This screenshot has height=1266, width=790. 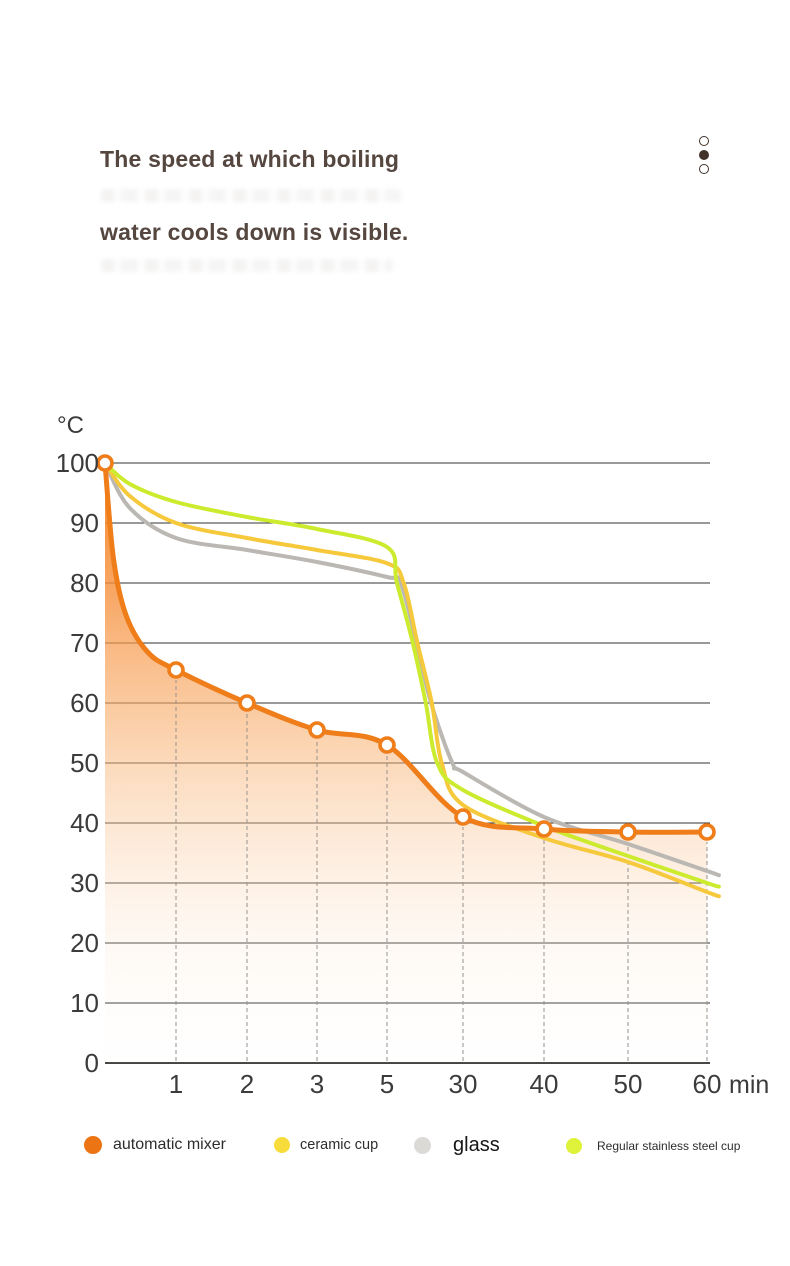 What do you see at coordinates (84, 583) in the screenshot?
I see `svg-text: 80` at bounding box center [84, 583].